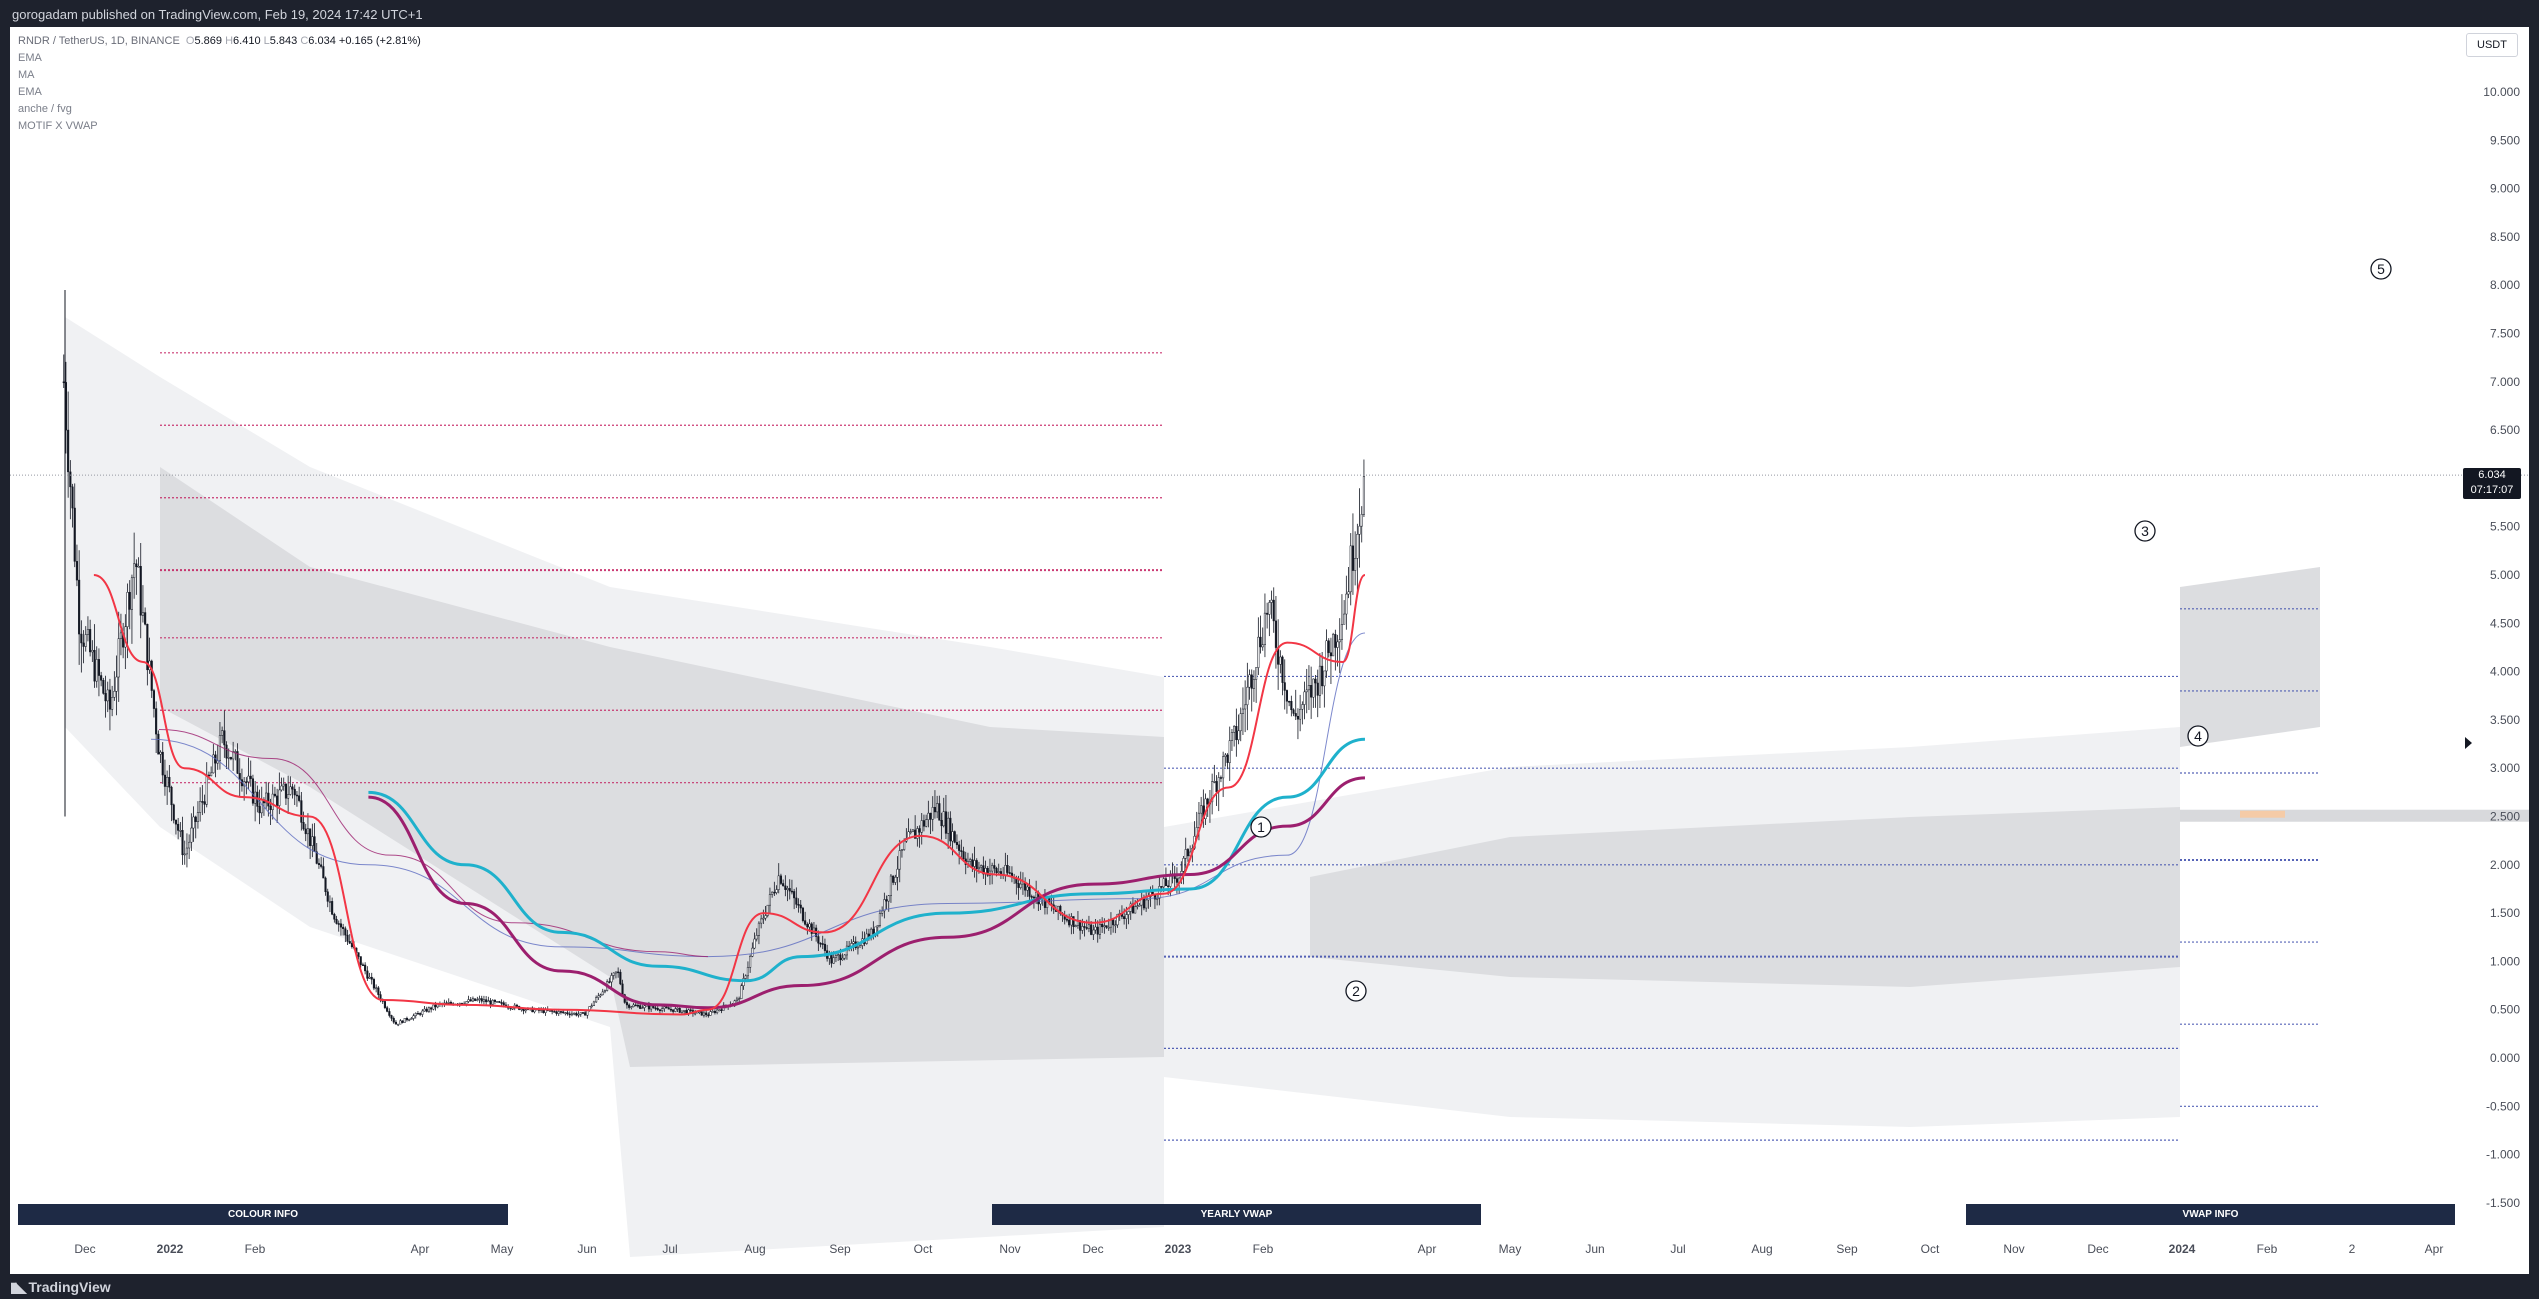 The height and width of the screenshot is (1299, 2539). I want to click on x-tick-12: 2023, so click(1178, 1249).